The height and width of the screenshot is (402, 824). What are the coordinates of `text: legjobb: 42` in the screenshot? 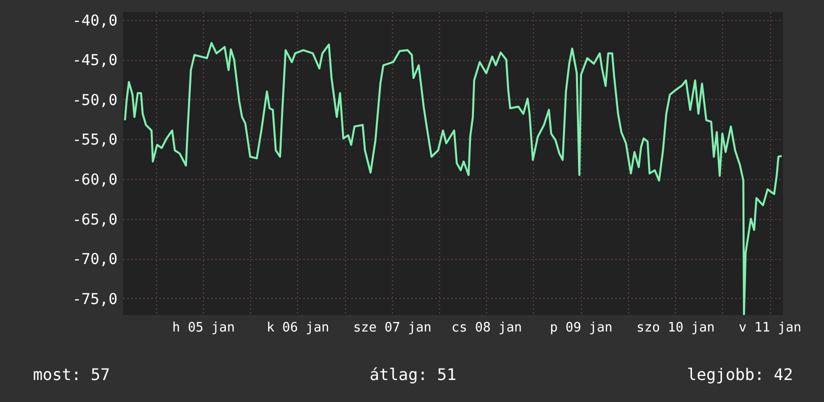 It's located at (740, 374).